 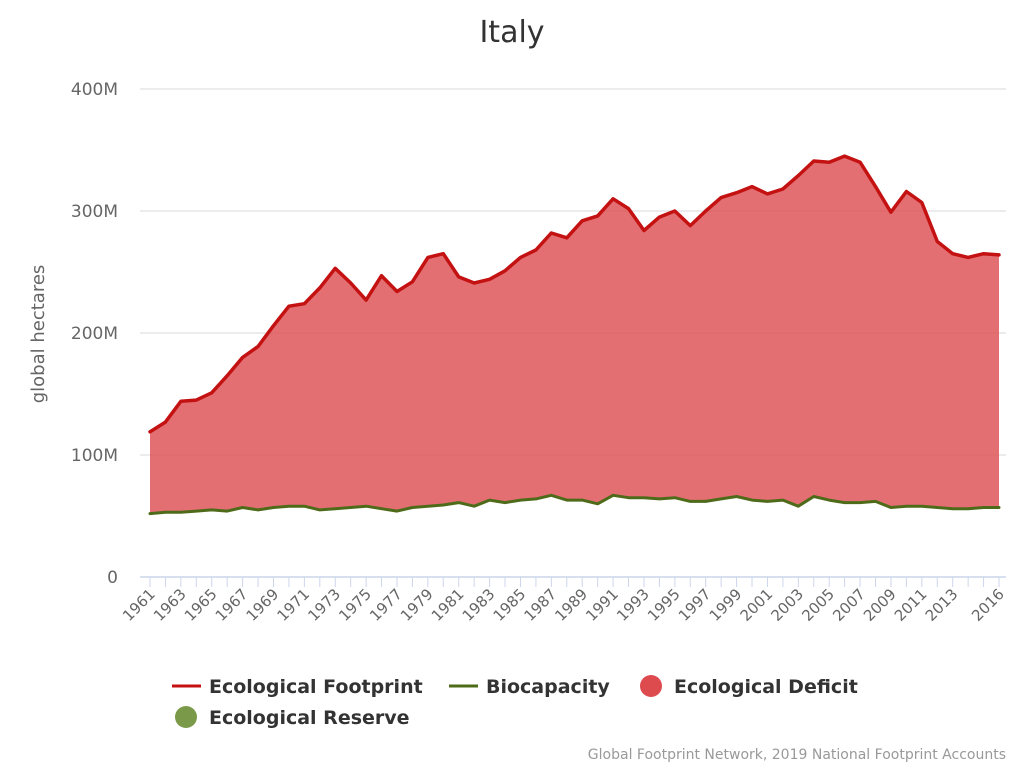 What do you see at coordinates (988, 605) in the screenshot?
I see `x-tick-label: 2016` at bounding box center [988, 605].